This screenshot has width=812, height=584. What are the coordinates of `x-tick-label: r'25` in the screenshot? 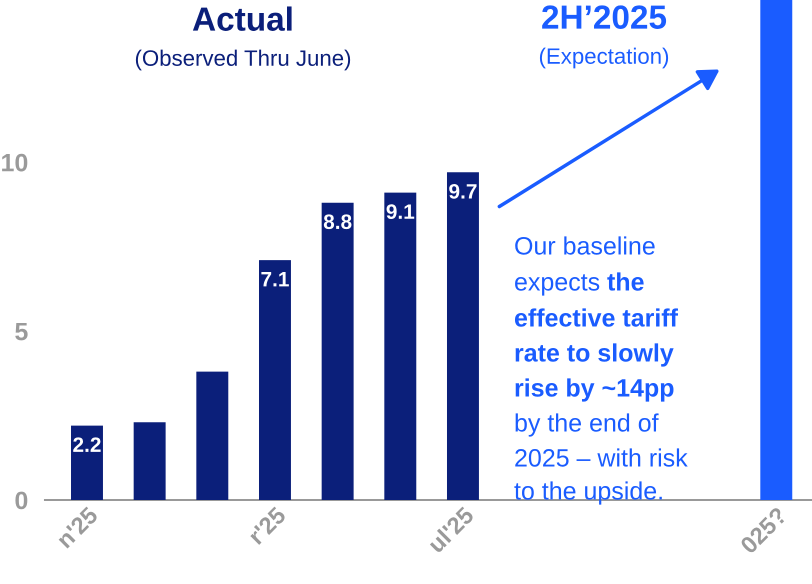 It's located at (267, 526).